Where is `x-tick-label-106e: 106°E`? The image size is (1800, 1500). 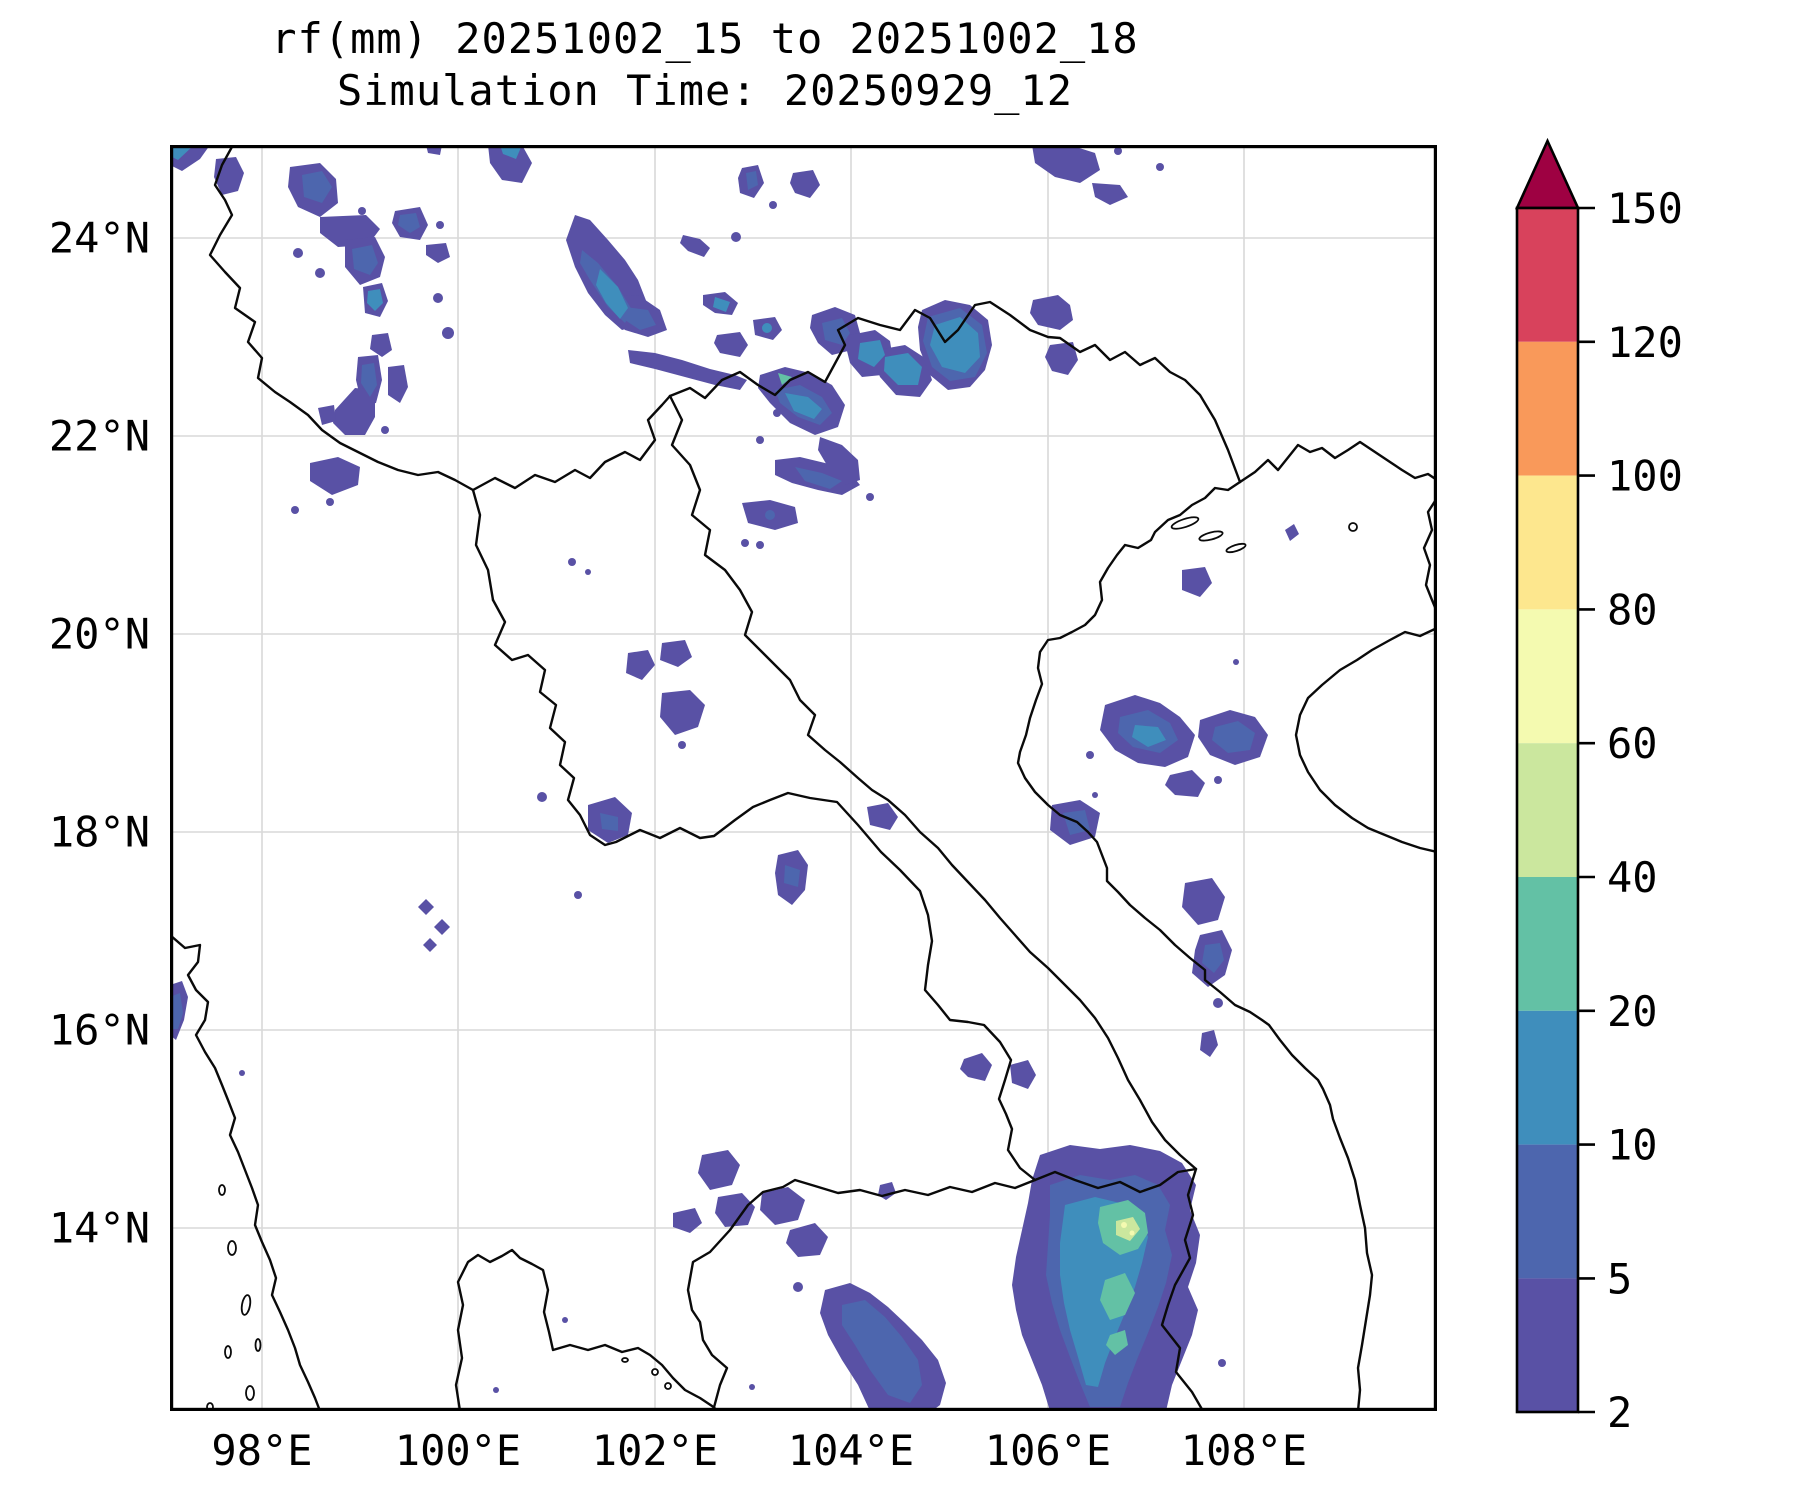 x-tick-label-106e: 106°E is located at coordinates (1048, 1450).